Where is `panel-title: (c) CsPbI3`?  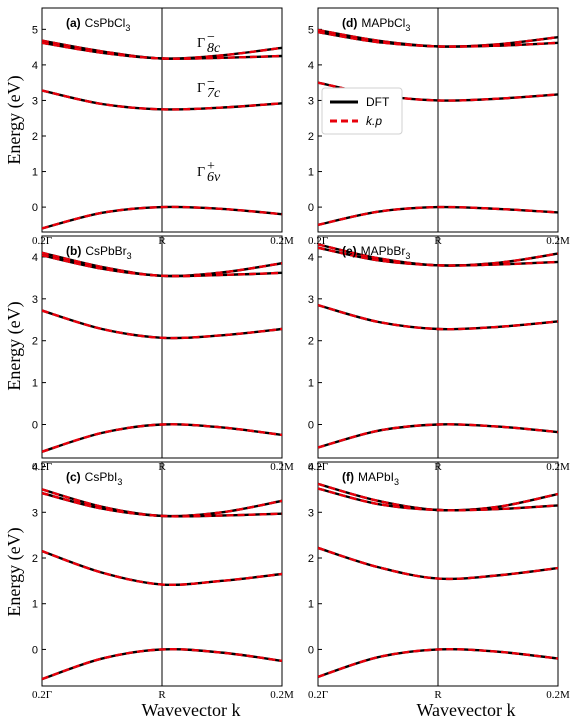
panel-title: (c) CsPbI3 is located at coordinates (94, 478).